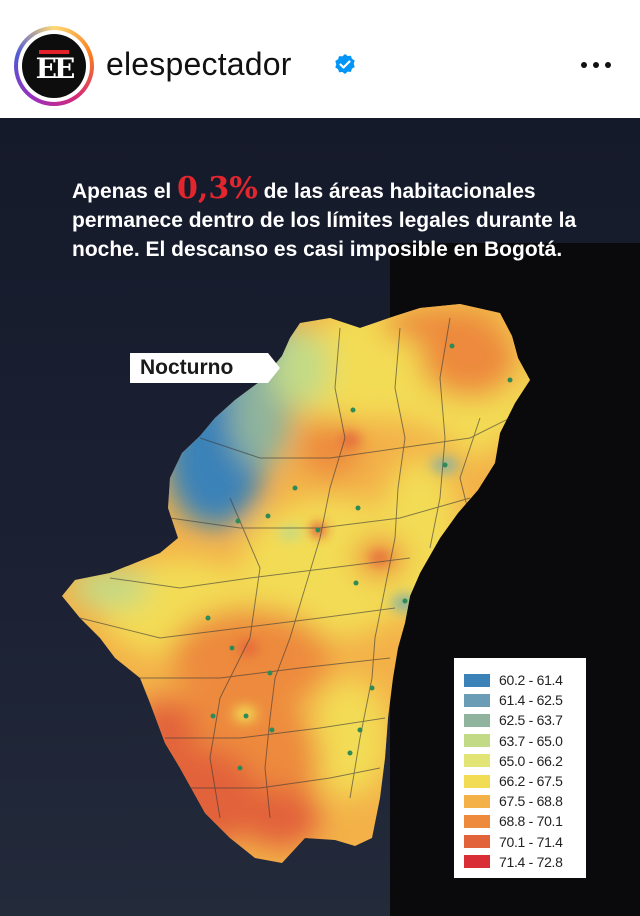 This screenshot has width=640, height=916. I want to click on legend-item: 70.1 - 71.4, so click(525, 842).